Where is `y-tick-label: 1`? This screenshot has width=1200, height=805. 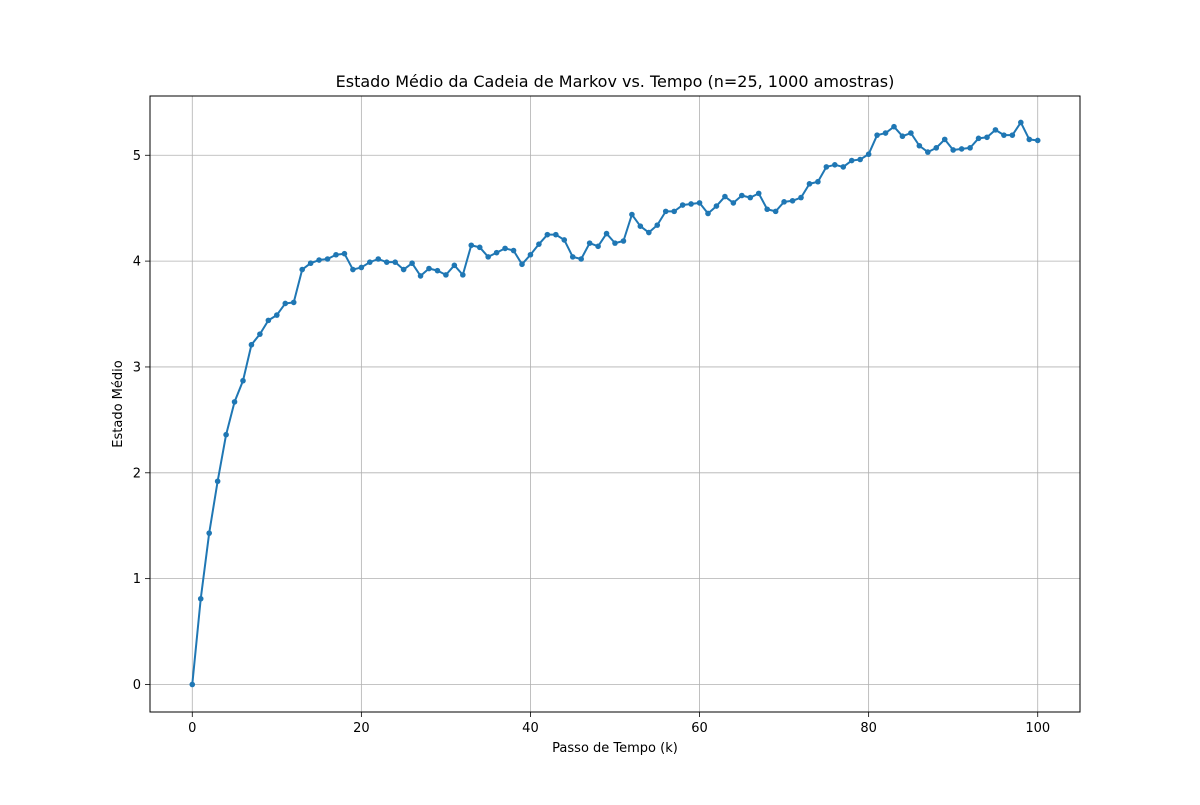 y-tick-label: 1 is located at coordinates (137, 579).